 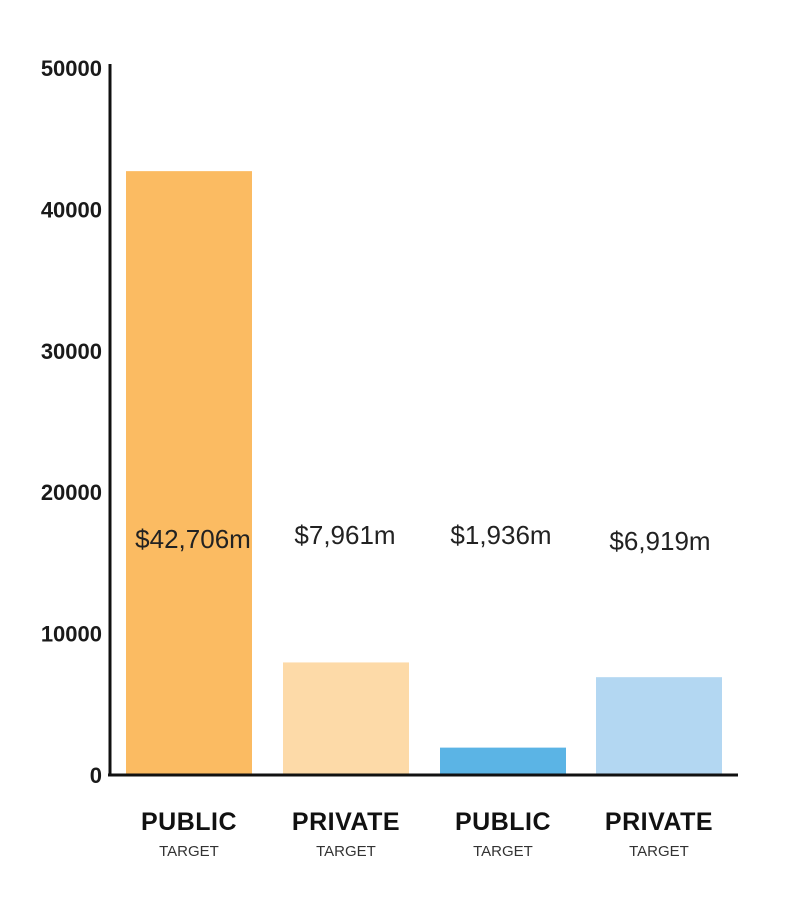 I want to click on value-label-4: $6,919m, so click(x=659, y=541).